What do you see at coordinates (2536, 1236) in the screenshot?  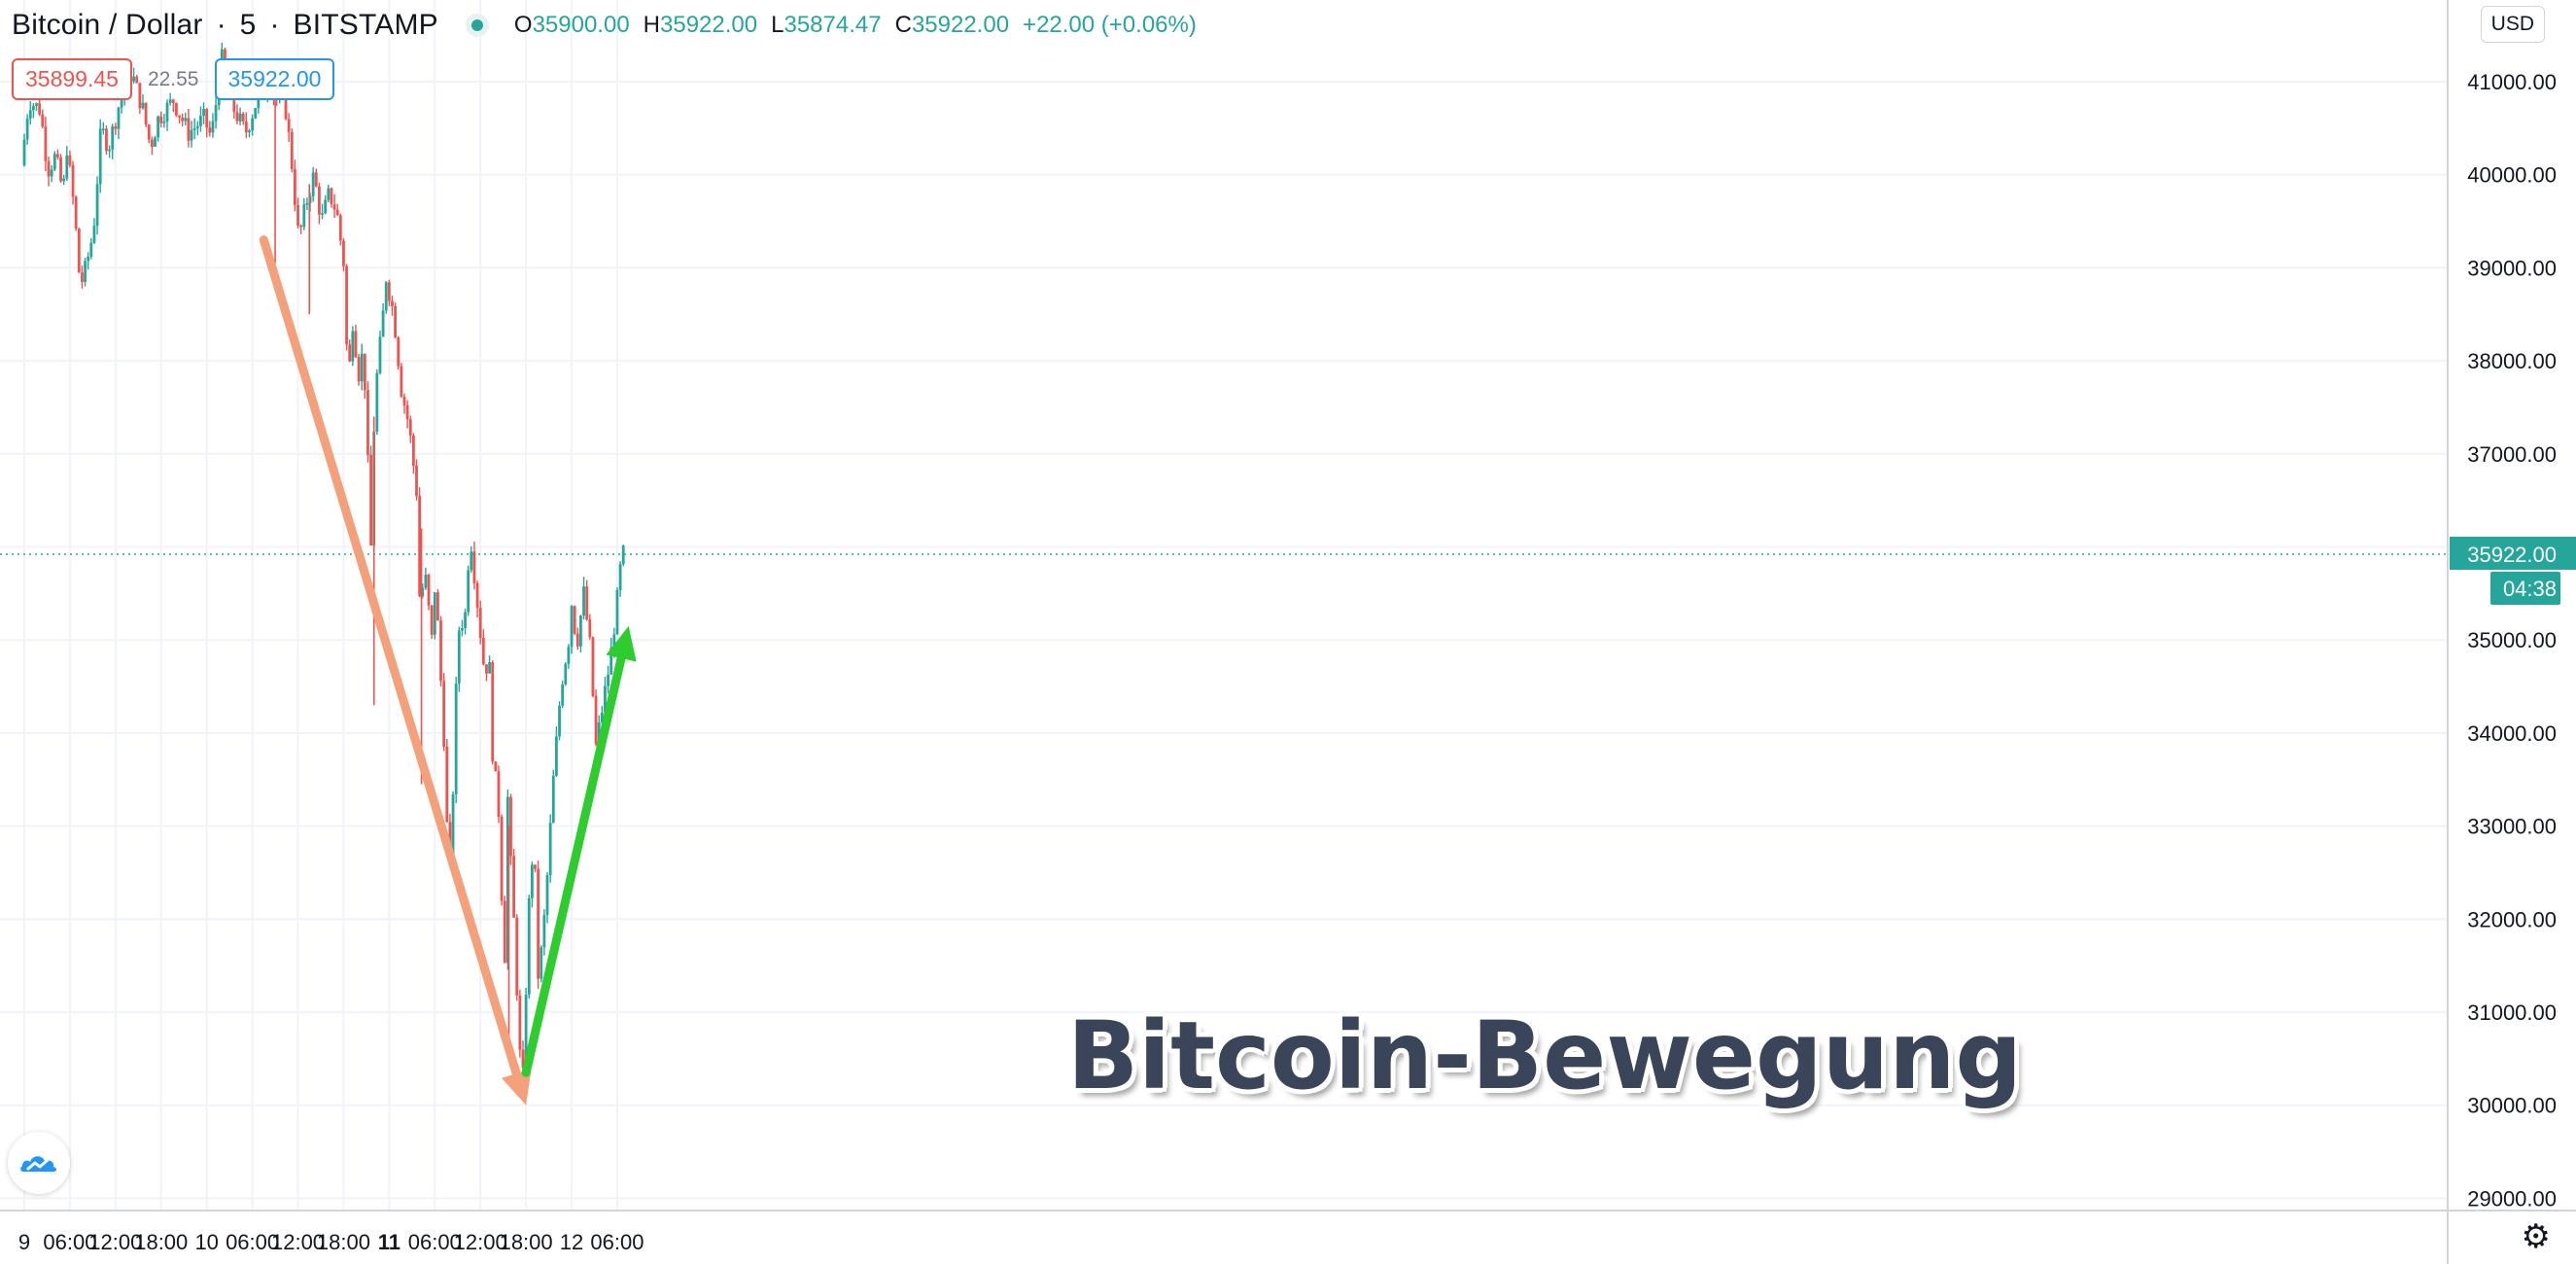 I see `gear-icon: ⚙` at bounding box center [2536, 1236].